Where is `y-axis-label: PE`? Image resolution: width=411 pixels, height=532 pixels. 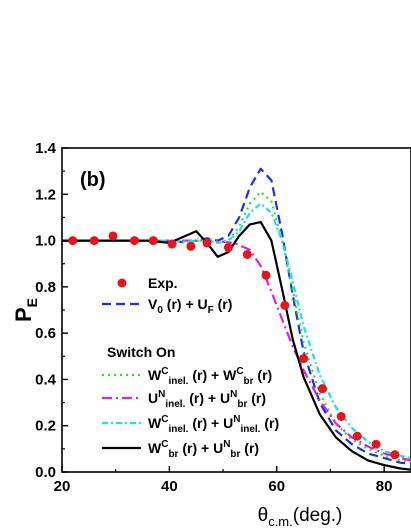 y-axis-label: PE is located at coordinates (25, 310).